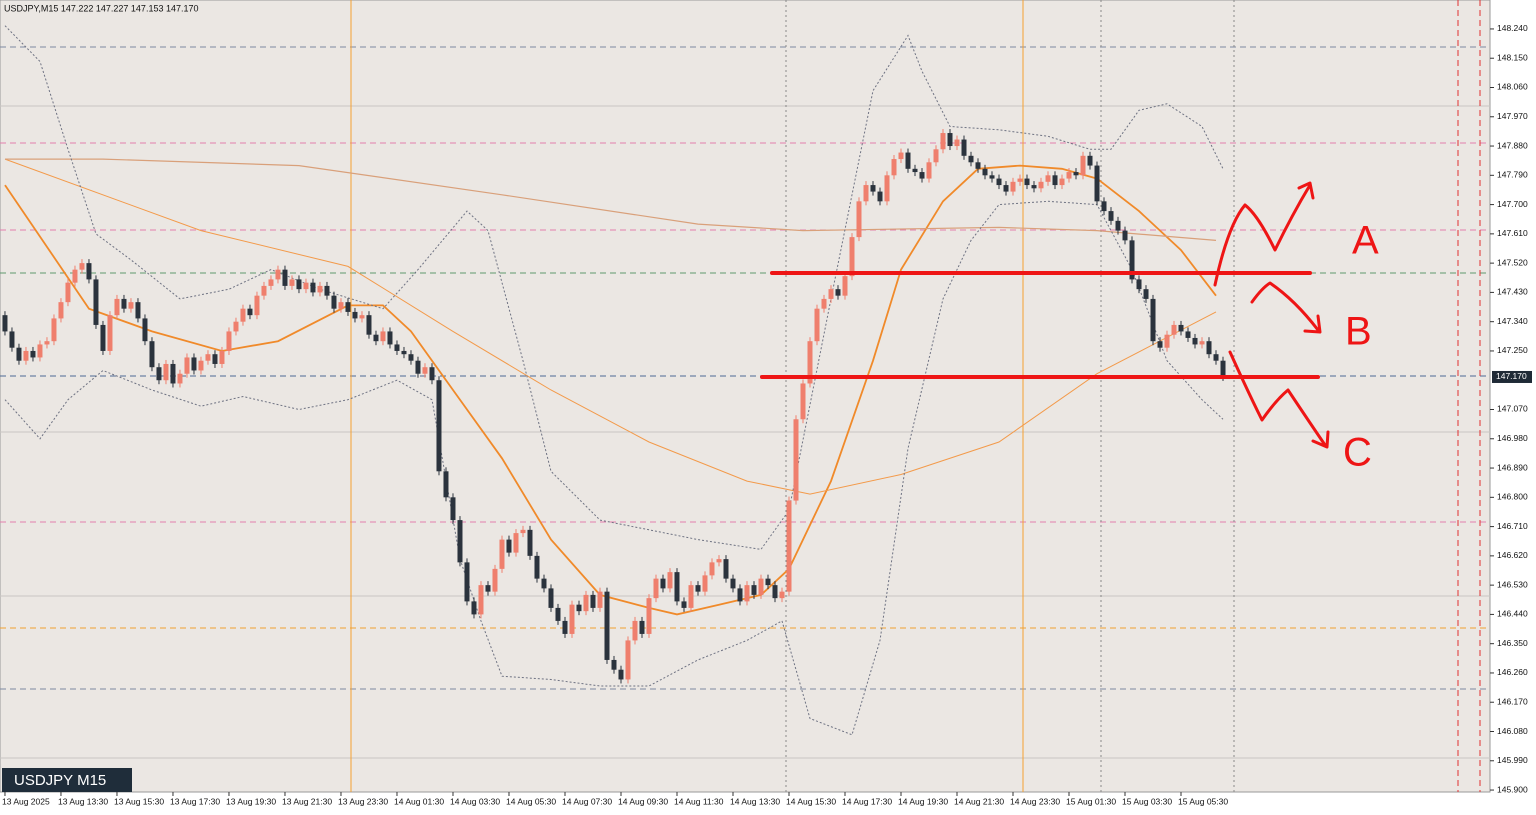  Describe the element at coordinates (1286, 307) in the screenshot. I see `arrow` at that location.